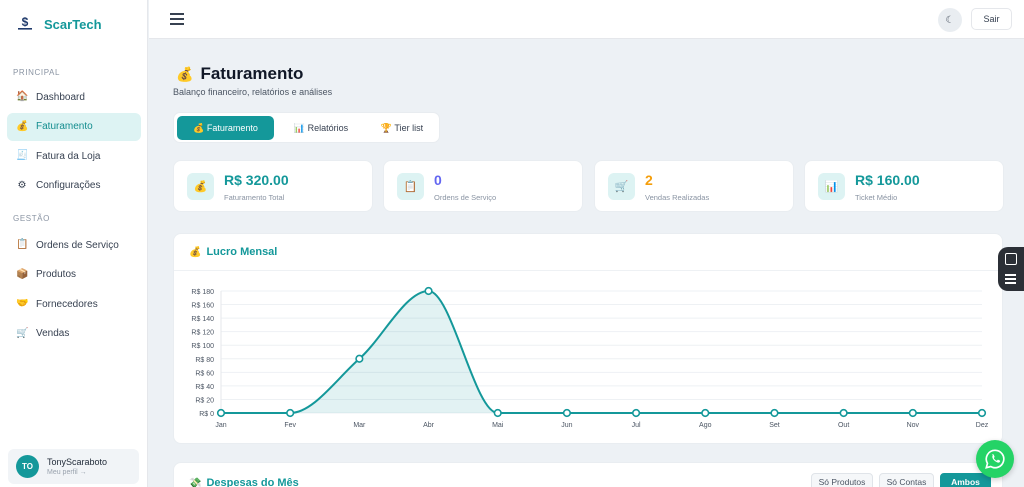 The image size is (1024, 487). What do you see at coordinates (22, 185) in the screenshot?
I see `gear-icon: ⚙` at bounding box center [22, 185].